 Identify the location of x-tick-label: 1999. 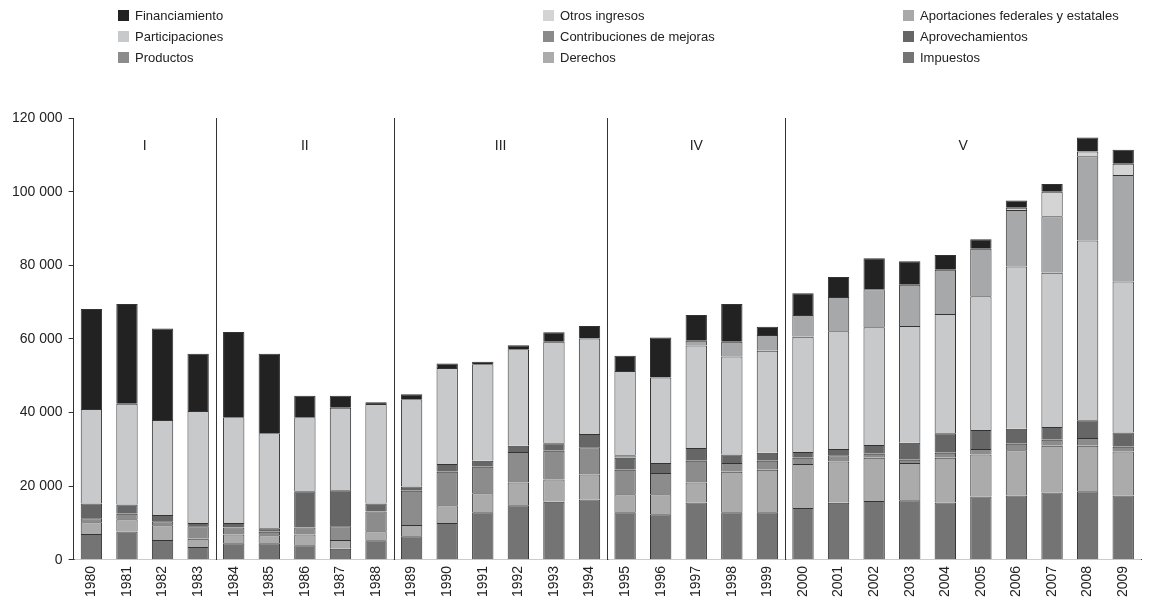
(766, 581).